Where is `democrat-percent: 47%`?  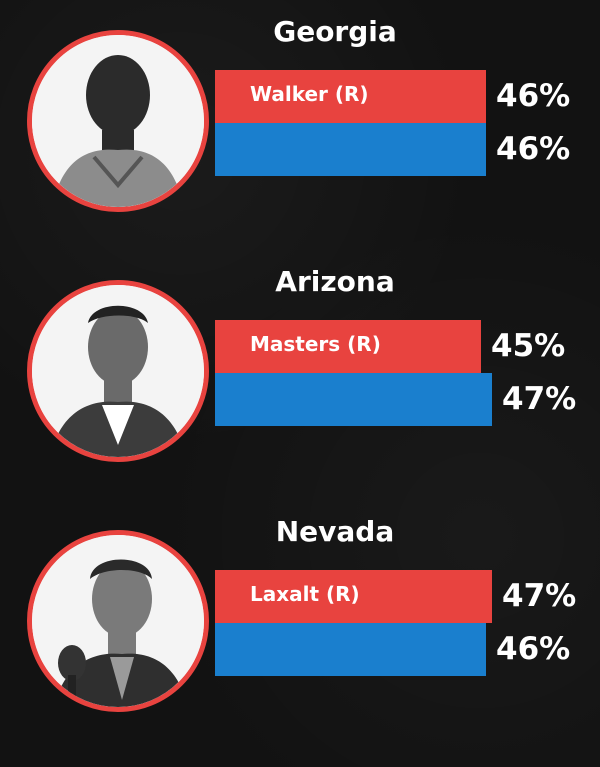 democrat-percent: 47% is located at coordinates (539, 399).